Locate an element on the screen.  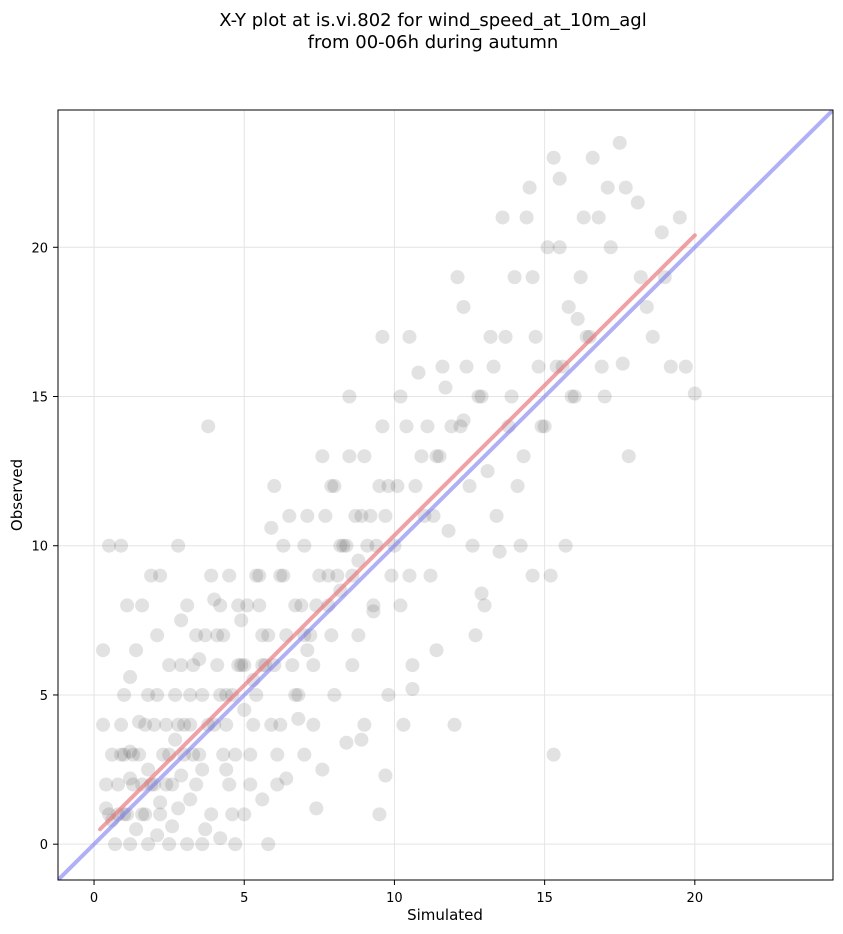
y-tick-label-1: 5 is located at coordinates (44, 696).